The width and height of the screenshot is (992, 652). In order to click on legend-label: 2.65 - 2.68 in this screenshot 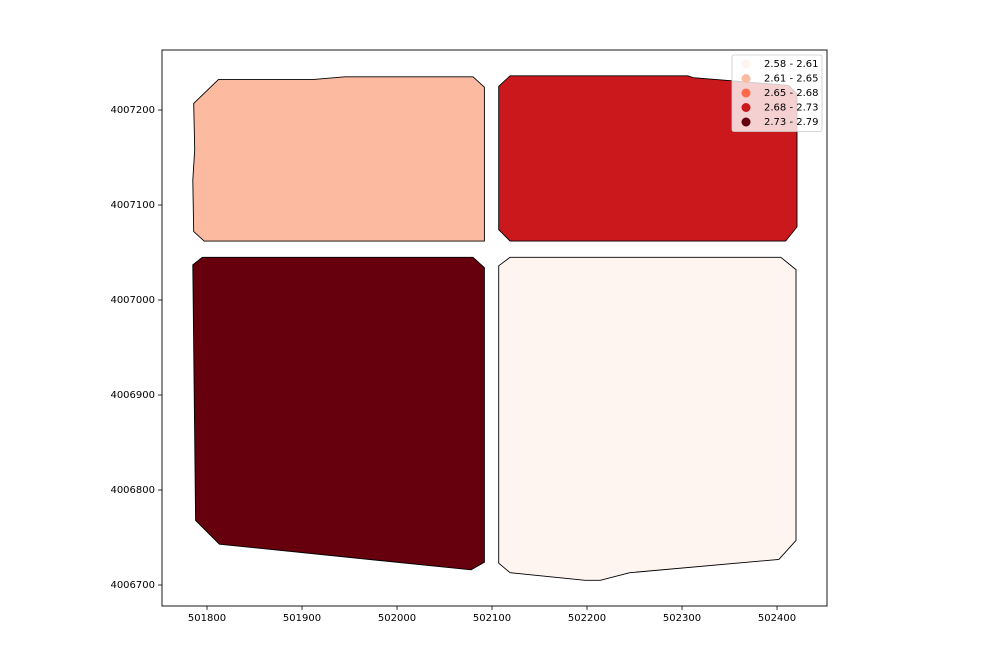, I will do `click(791, 93)`.